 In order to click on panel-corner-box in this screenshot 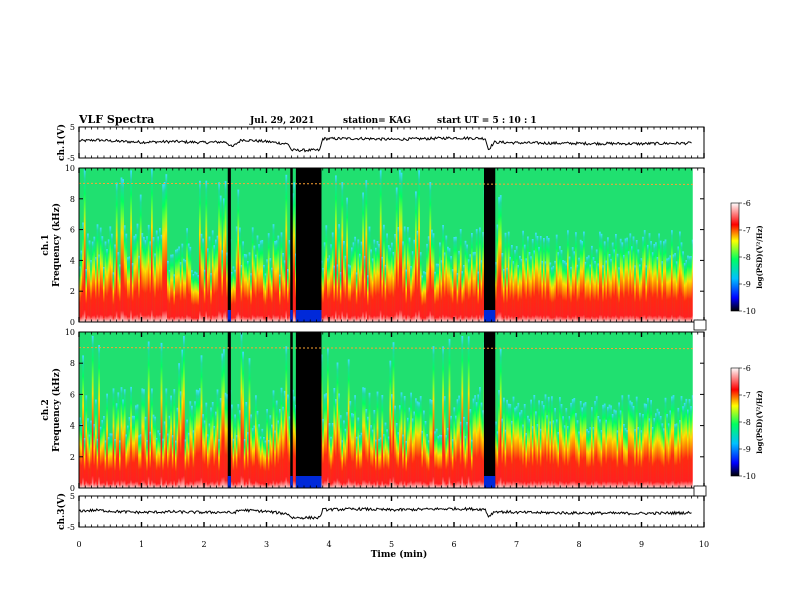, I will do `click(700, 491)`.